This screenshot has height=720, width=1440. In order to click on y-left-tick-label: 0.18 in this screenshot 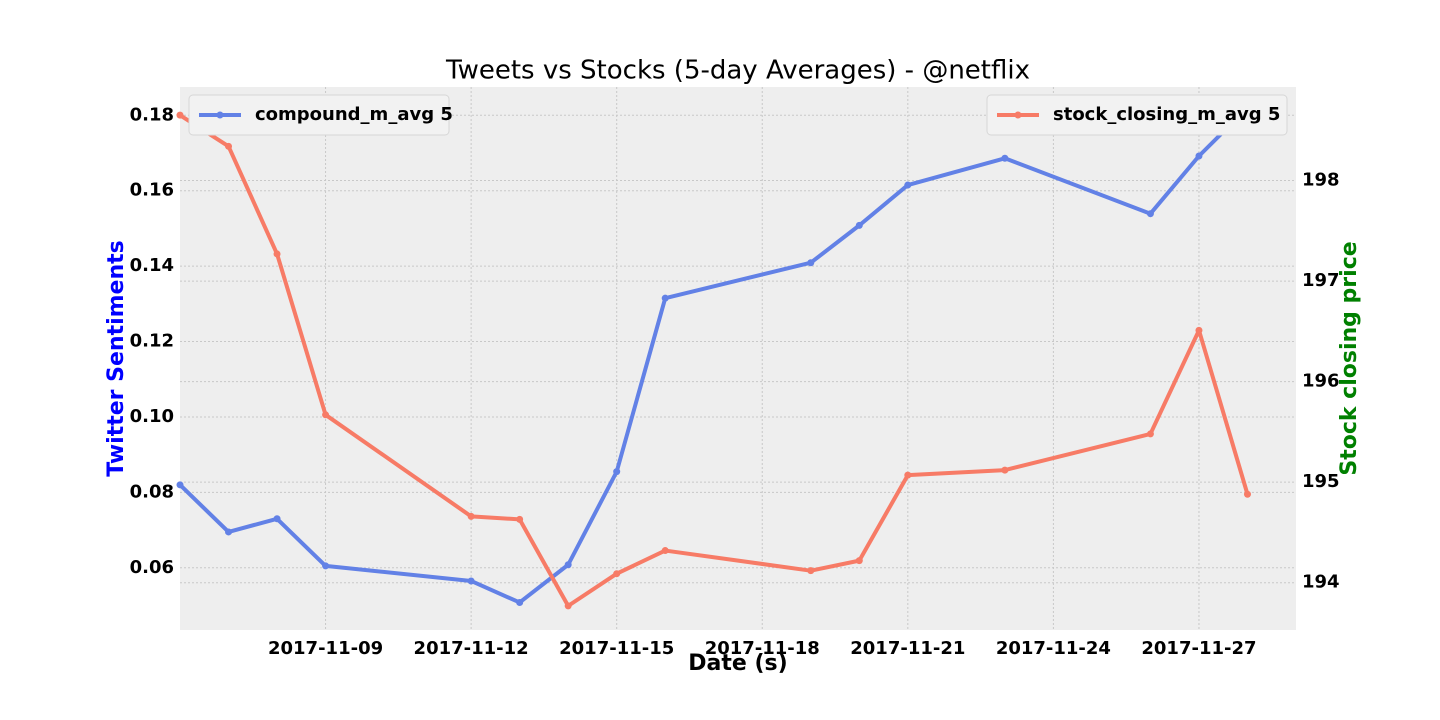, I will do `click(152, 114)`.